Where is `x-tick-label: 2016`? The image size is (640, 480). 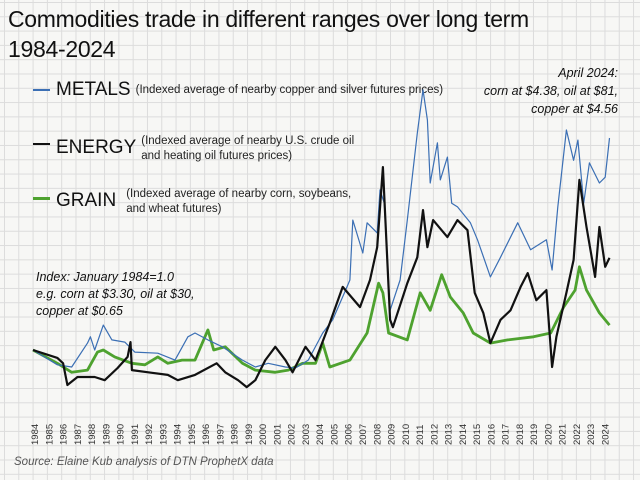 x-tick-label: 2016 is located at coordinates (491, 434).